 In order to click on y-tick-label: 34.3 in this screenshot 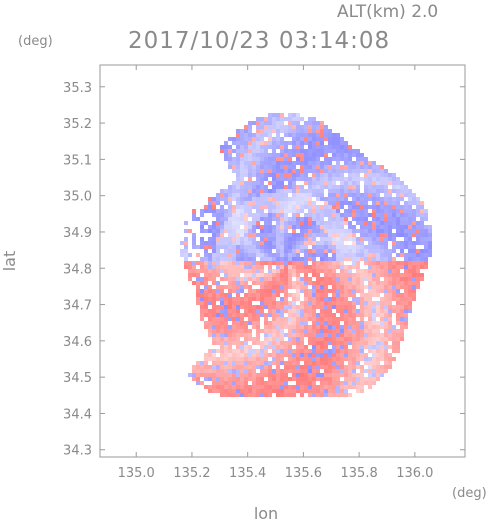, I will do `click(77, 451)`.